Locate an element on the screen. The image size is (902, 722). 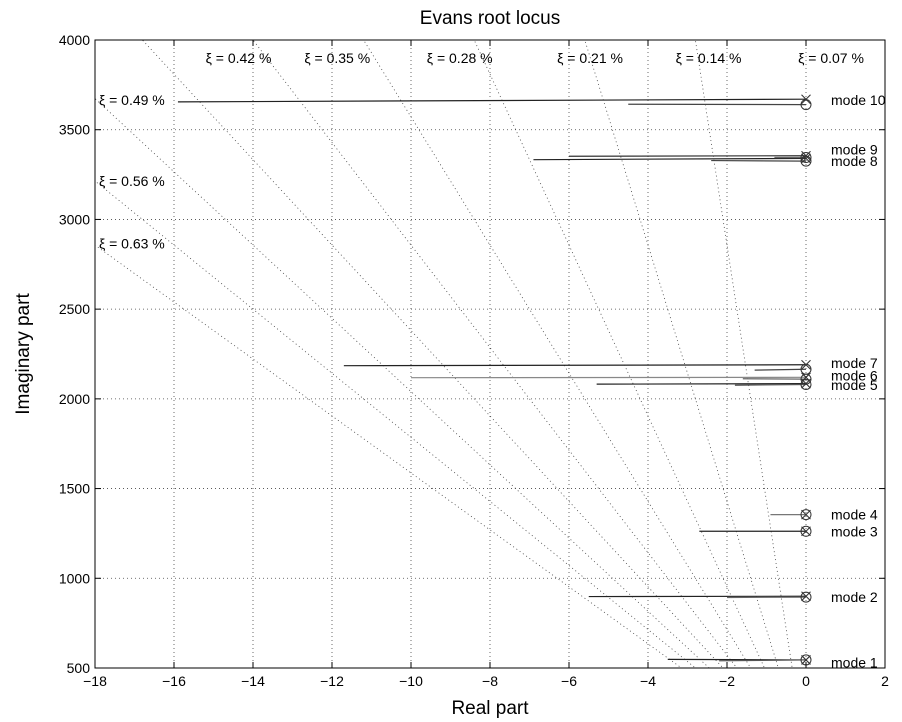
x-tick-label: −10 is located at coordinates (411, 681).